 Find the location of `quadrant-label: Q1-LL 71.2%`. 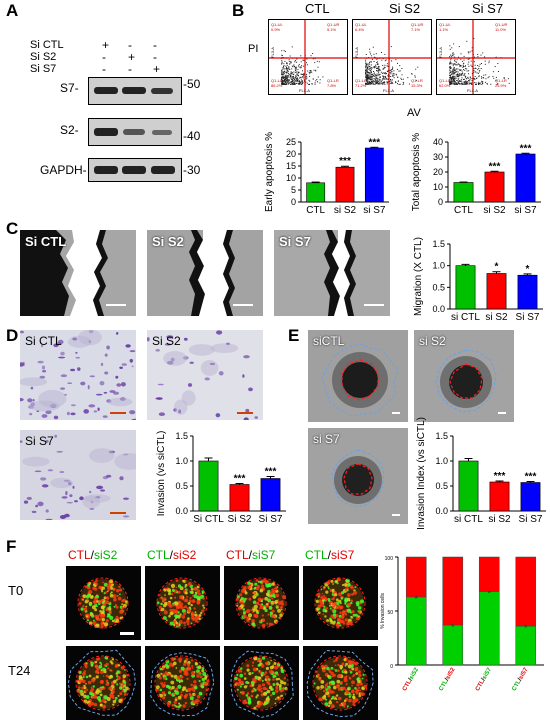

quadrant-label: Q1-LL 71.2% is located at coordinates (360, 83).